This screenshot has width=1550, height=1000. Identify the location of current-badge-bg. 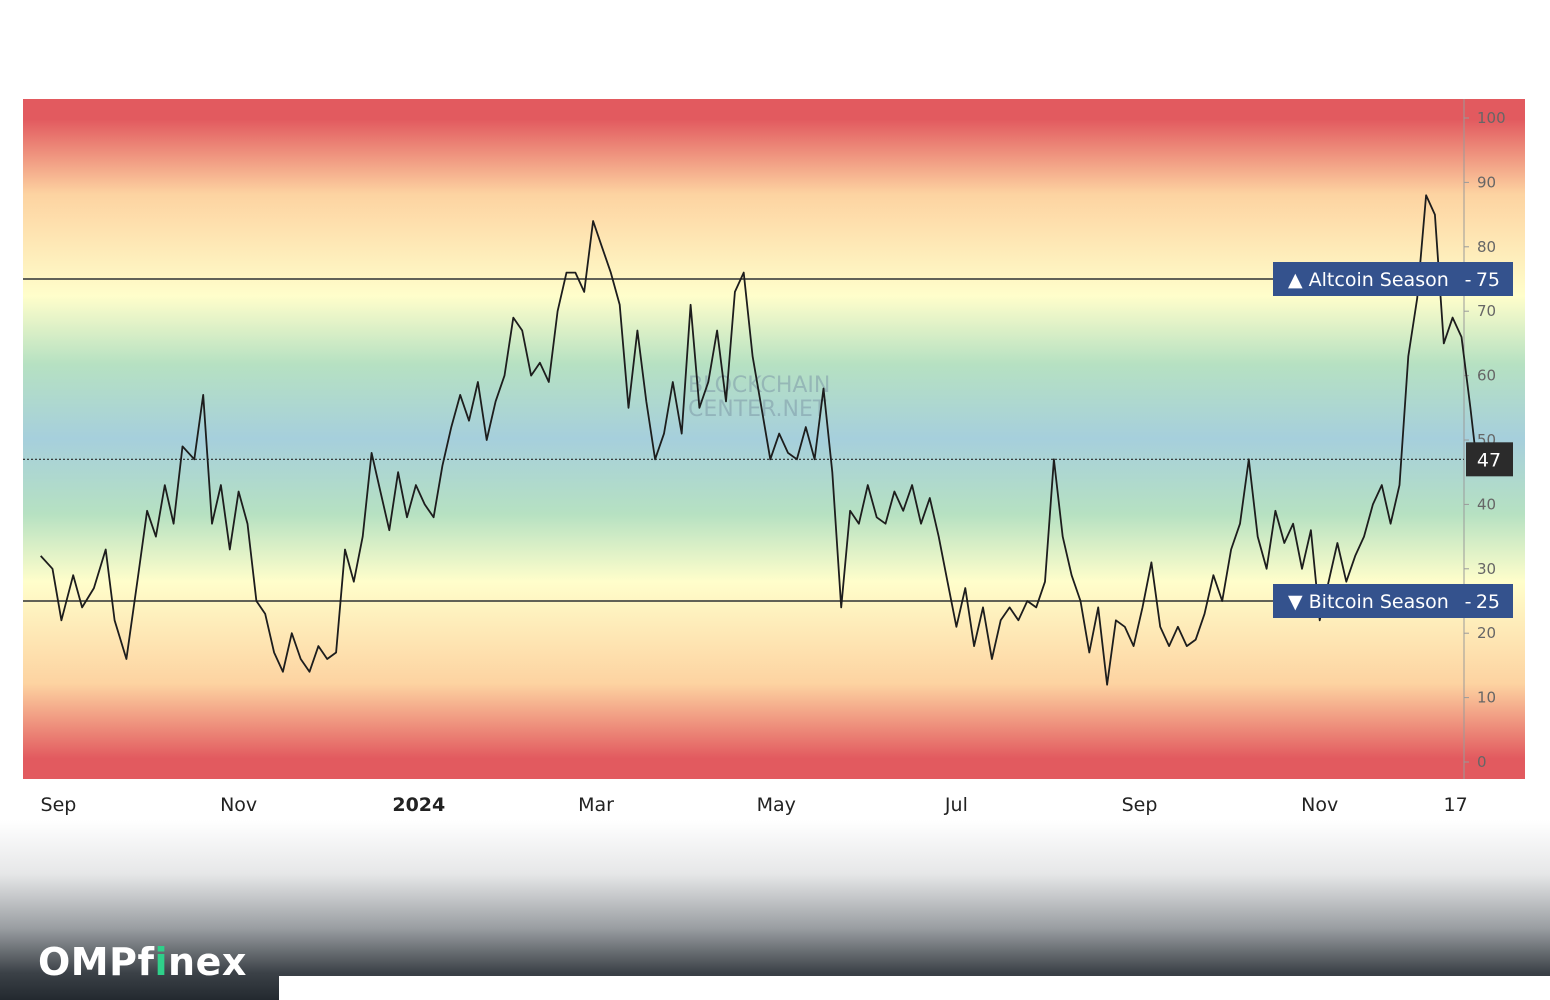
(1489, 459).